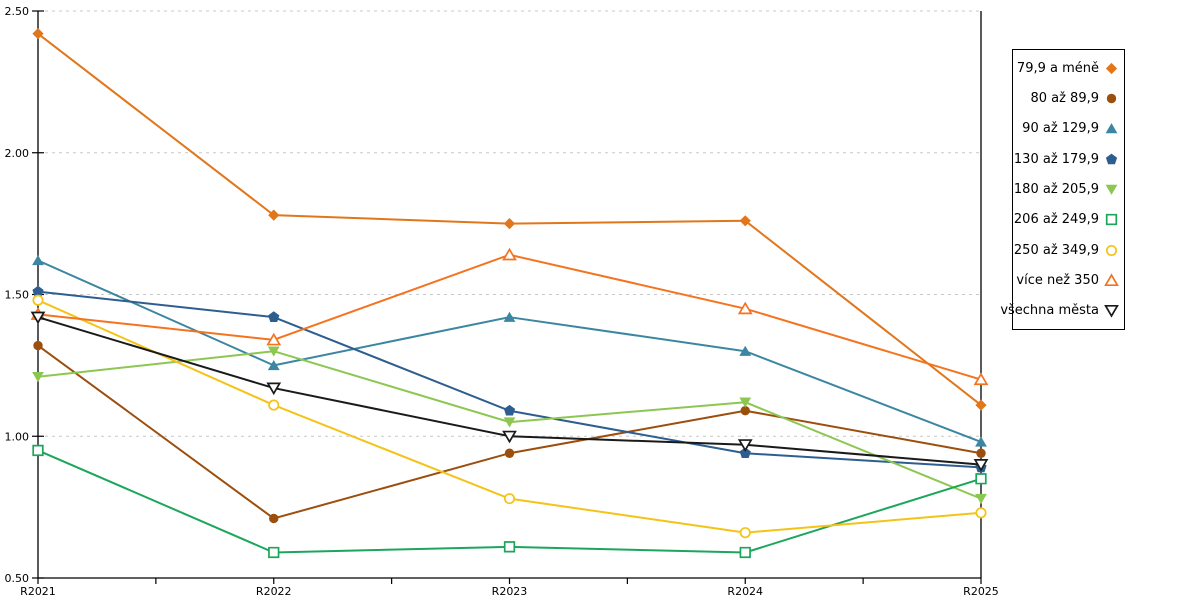 The image size is (1200, 600). I want to click on y-tick-label: 0.50, so click(17, 578).